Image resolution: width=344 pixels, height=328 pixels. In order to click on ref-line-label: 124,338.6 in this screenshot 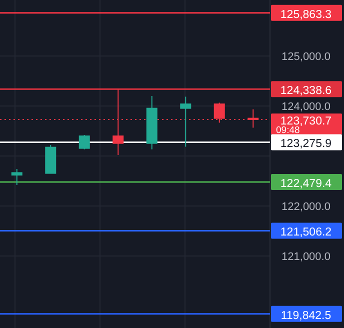, I will do `click(306, 91)`.